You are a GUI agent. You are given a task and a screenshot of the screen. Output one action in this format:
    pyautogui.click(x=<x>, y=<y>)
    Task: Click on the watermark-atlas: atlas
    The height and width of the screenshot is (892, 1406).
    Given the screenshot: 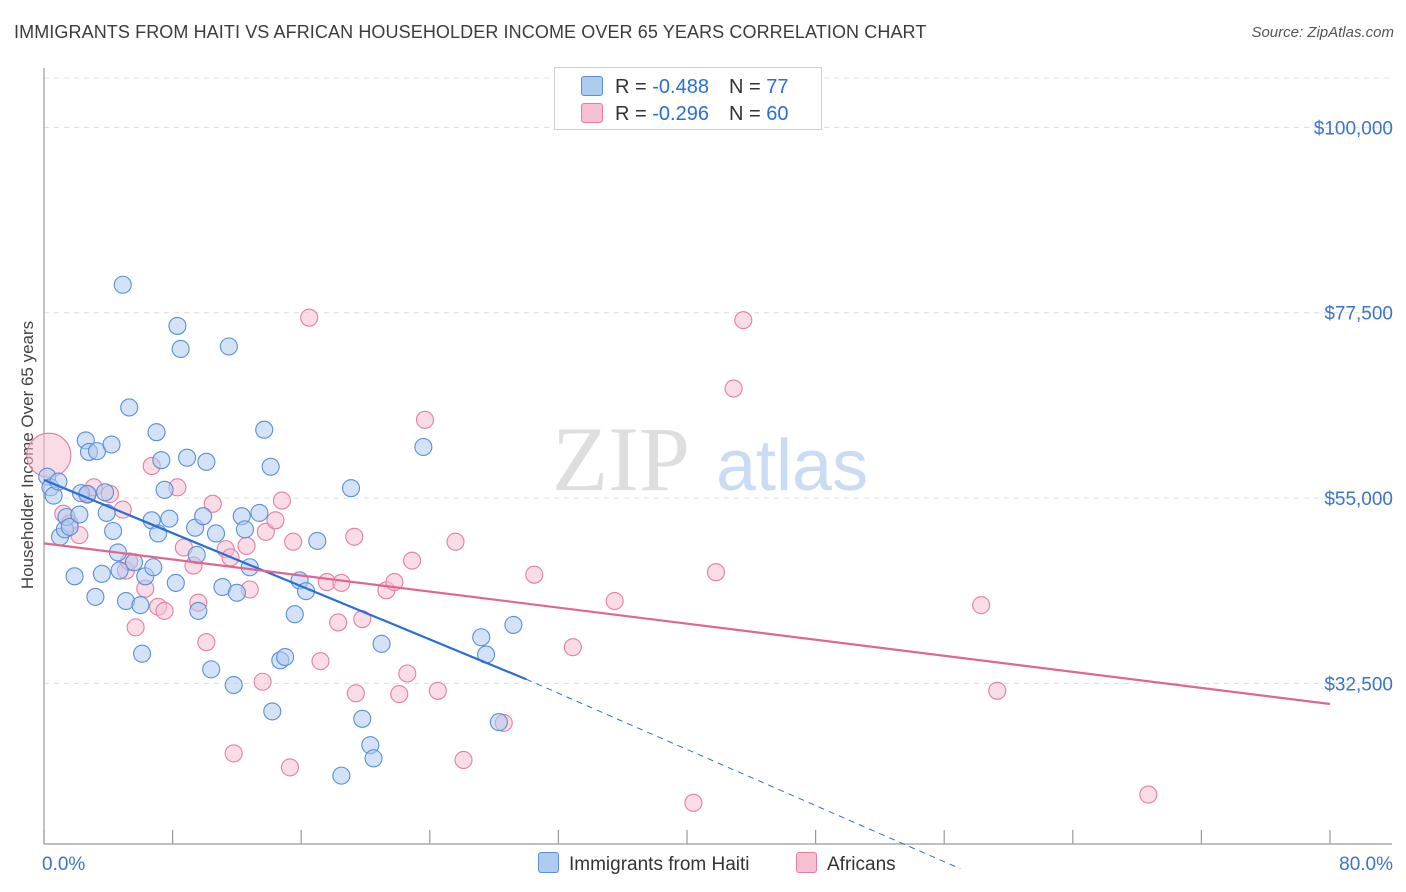 What is the action you would take?
    pyautogui.click(x=792, y=466)
    